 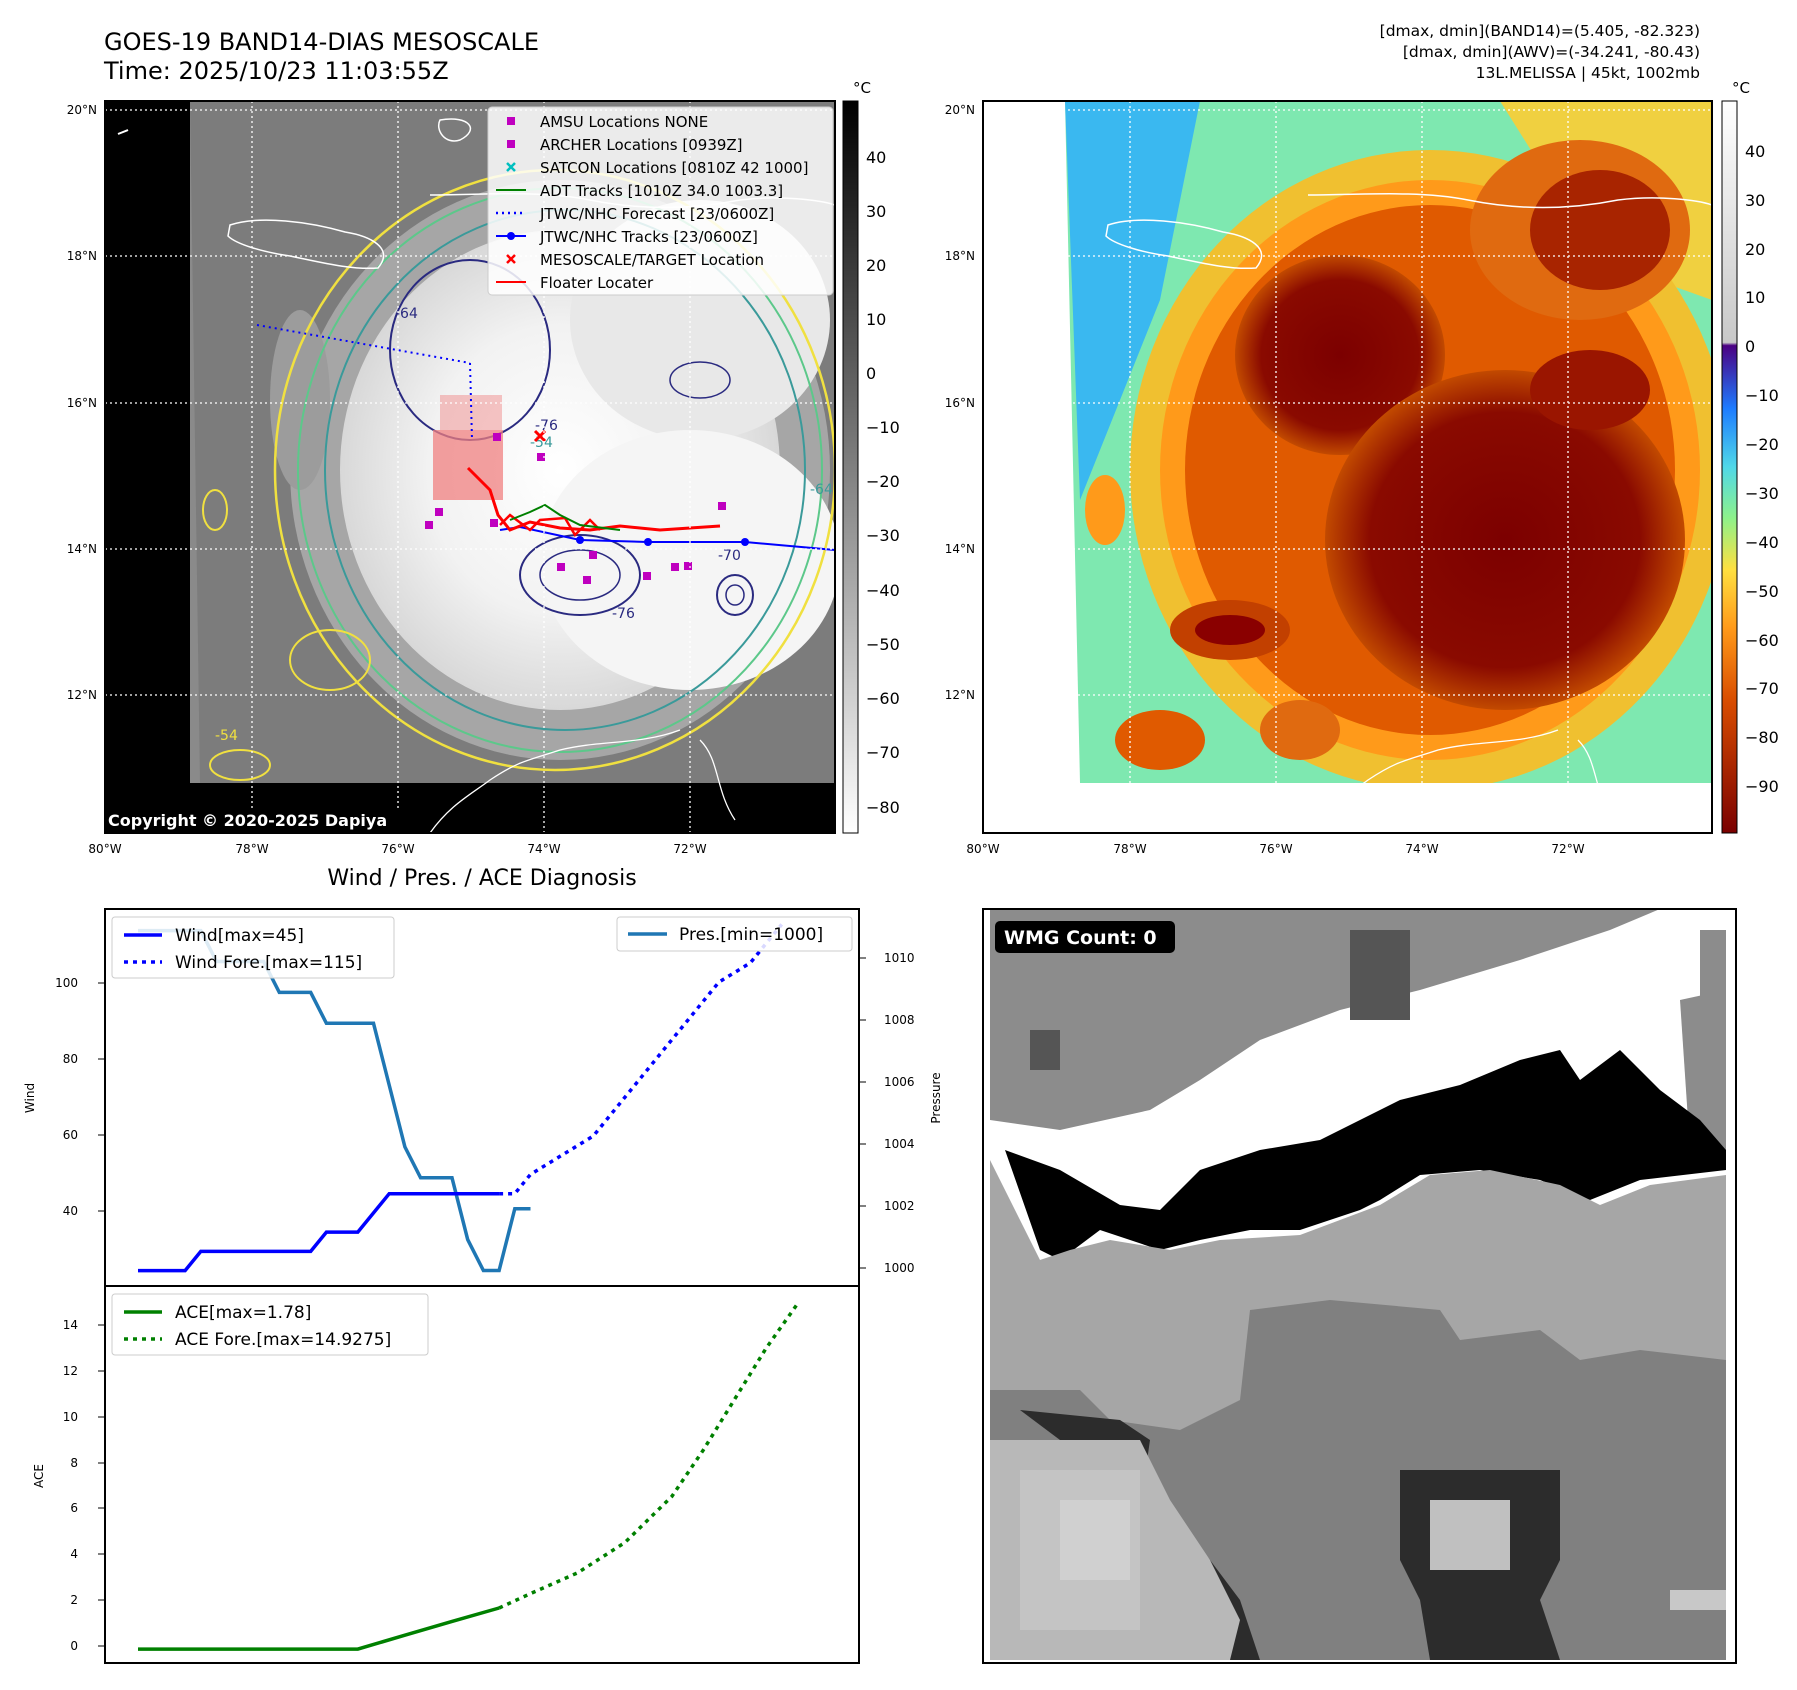 What do you see at coordinates (30, 1098) in the screenshot?
I see `wind-ylabel: Wind` at bounding box center [30, 1098].